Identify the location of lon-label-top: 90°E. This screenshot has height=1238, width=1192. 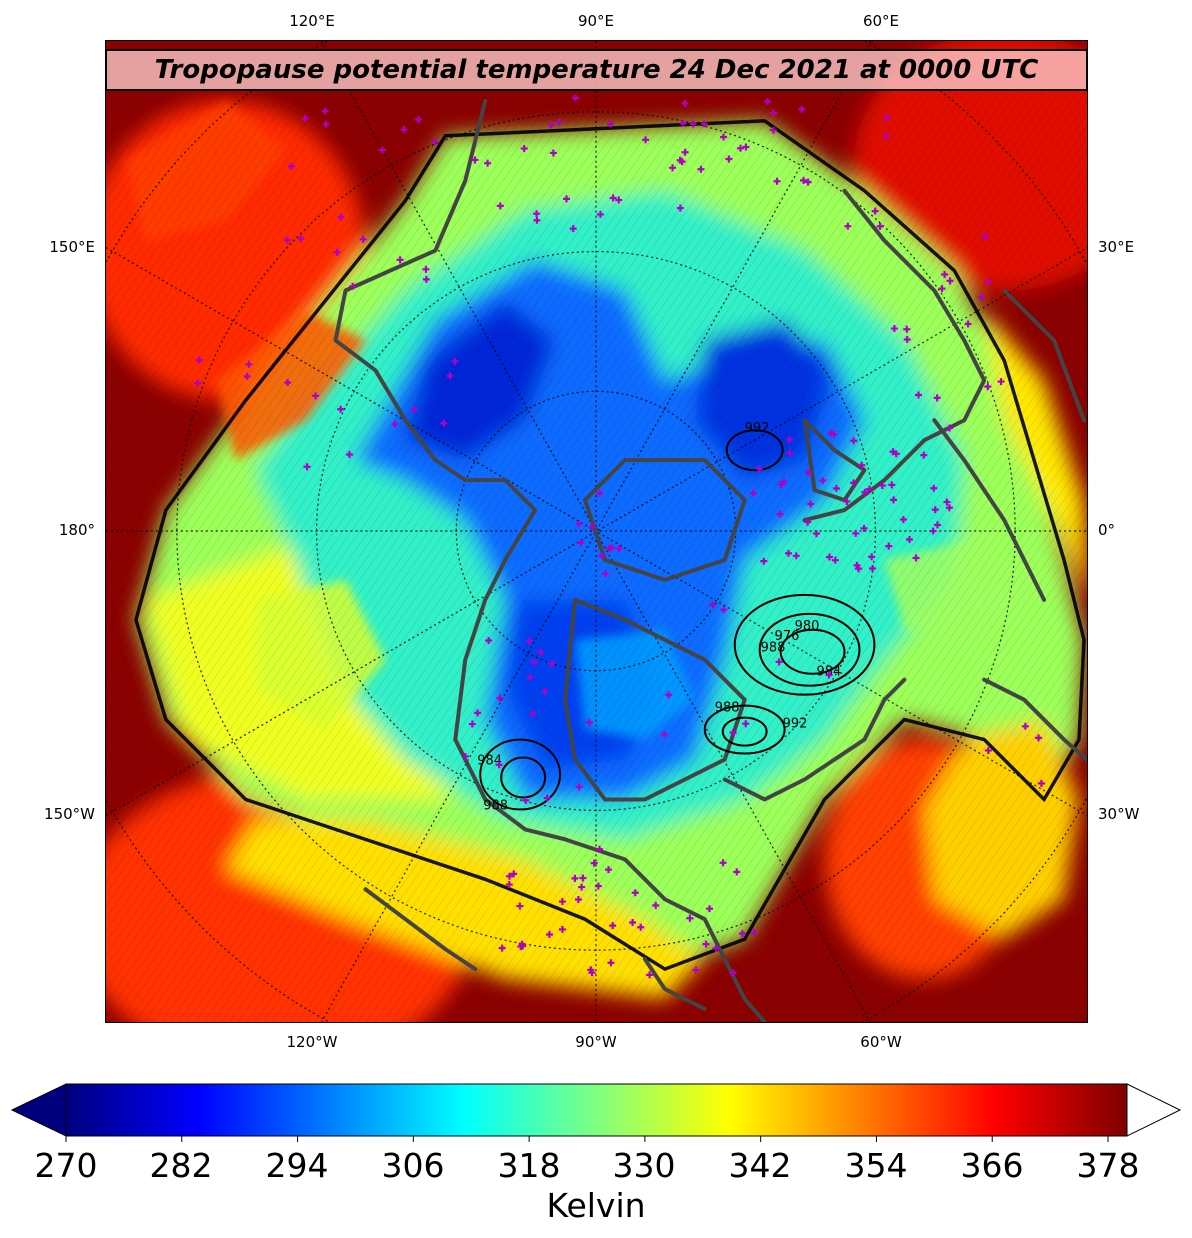
(596, 21).